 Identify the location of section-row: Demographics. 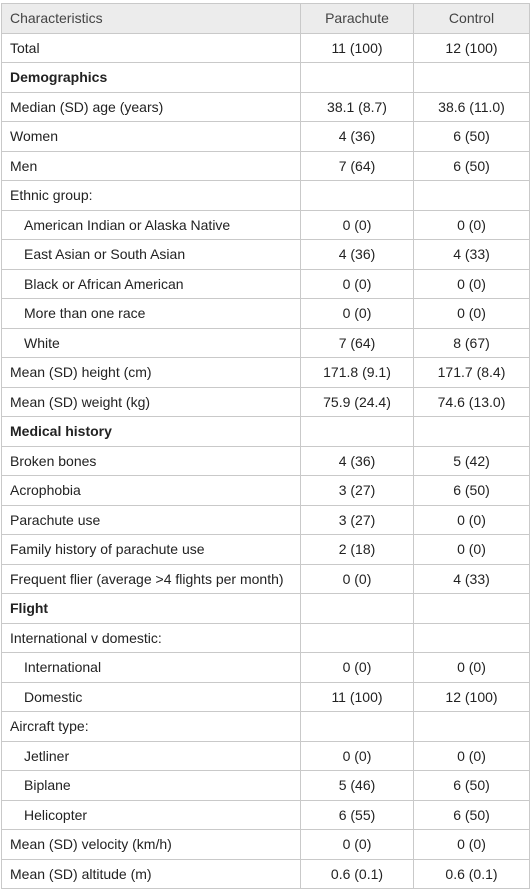
(265, 77).